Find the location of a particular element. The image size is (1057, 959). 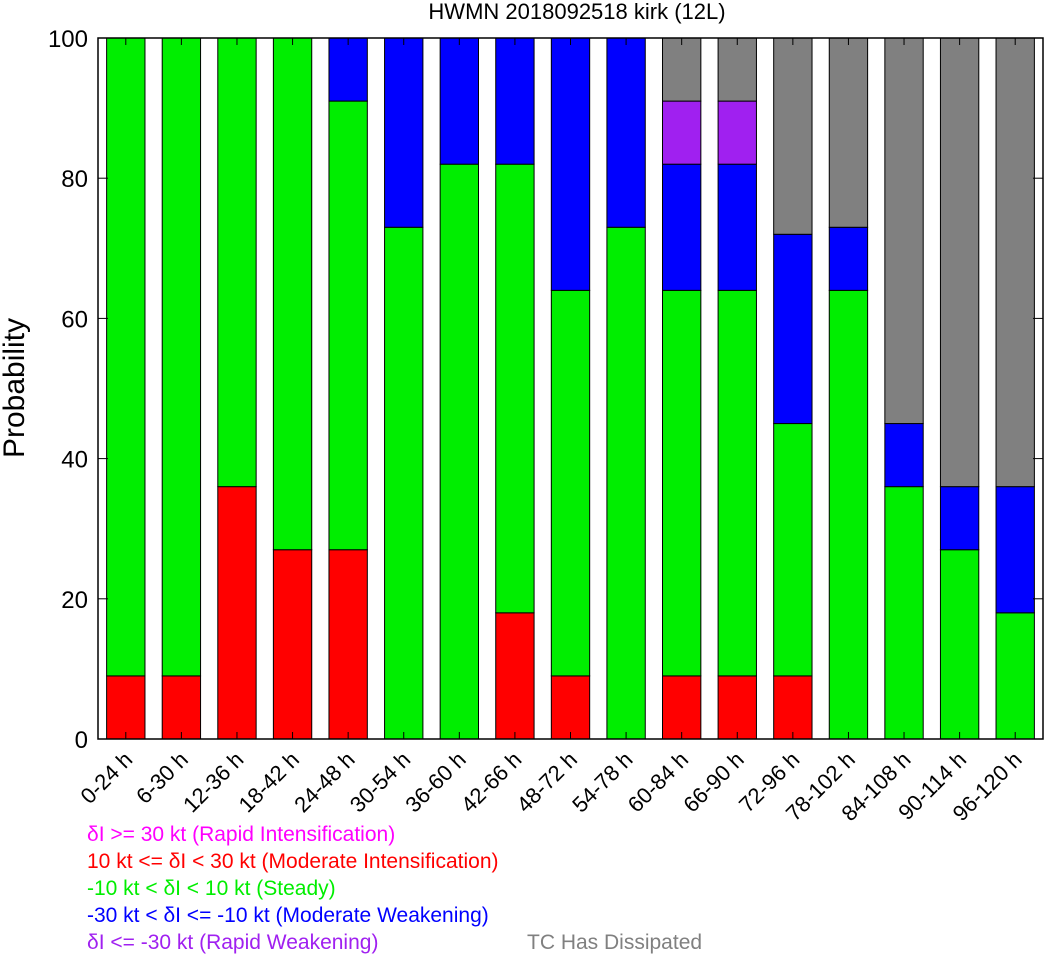

x-tick-label: 0-24 h is located at coordinates (107, 778).